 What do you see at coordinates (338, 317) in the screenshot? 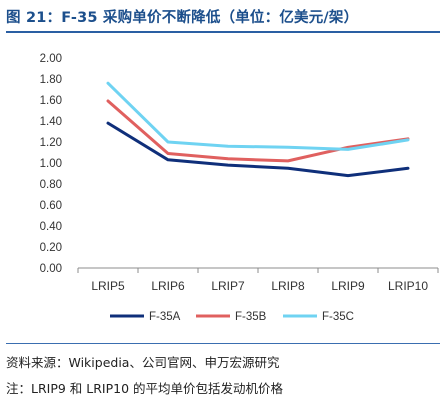
I see `legend-label: F-35C` at bounding box center [338, 317].